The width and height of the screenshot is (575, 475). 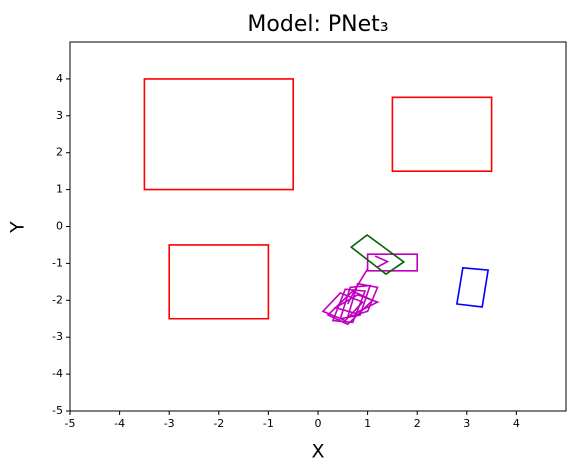 What do you see at coordinates (218, 423) in the screenshot?
I see `x-tick-label: -2` at bounding box center [218, 423].